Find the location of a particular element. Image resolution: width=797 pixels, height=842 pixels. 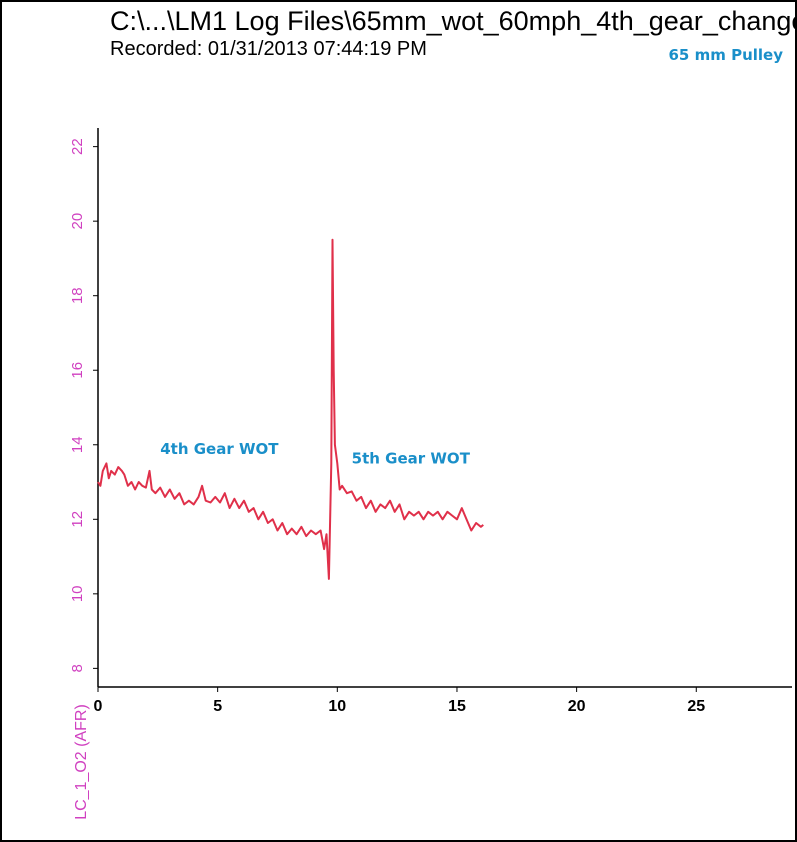

x-tick-label: 25 is located at coordinates (696, 706).